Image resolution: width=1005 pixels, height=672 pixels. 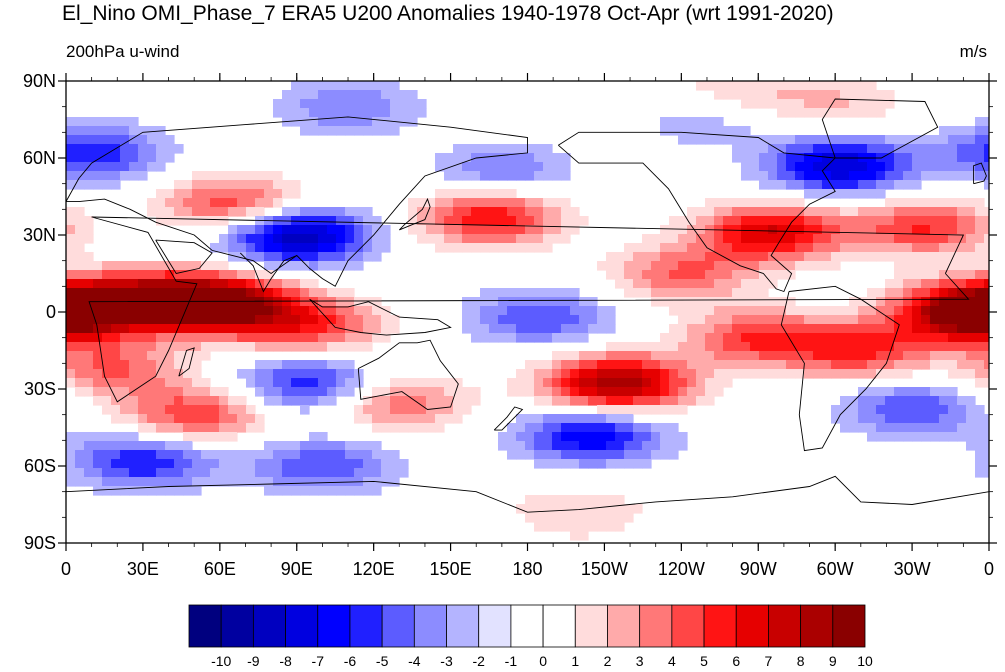 I want to click on europe-asia-coast, so click(x=297, y=201).